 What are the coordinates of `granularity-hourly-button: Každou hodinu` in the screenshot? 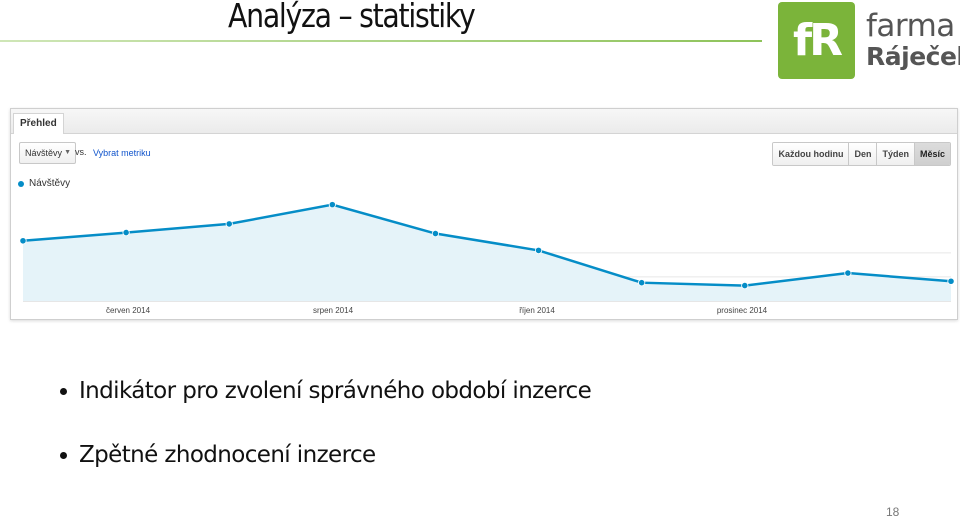 It's located at (811, 154).